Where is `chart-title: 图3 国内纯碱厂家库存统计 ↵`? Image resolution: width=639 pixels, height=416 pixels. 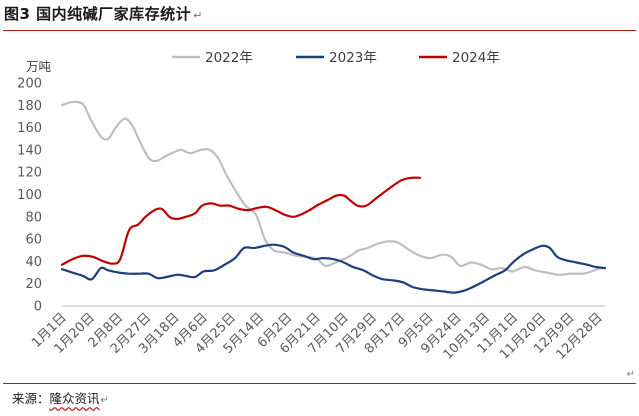 chart-title: 图3 国内纯碱厂家库存统计 ↵ is located at coordinates (103, 13).